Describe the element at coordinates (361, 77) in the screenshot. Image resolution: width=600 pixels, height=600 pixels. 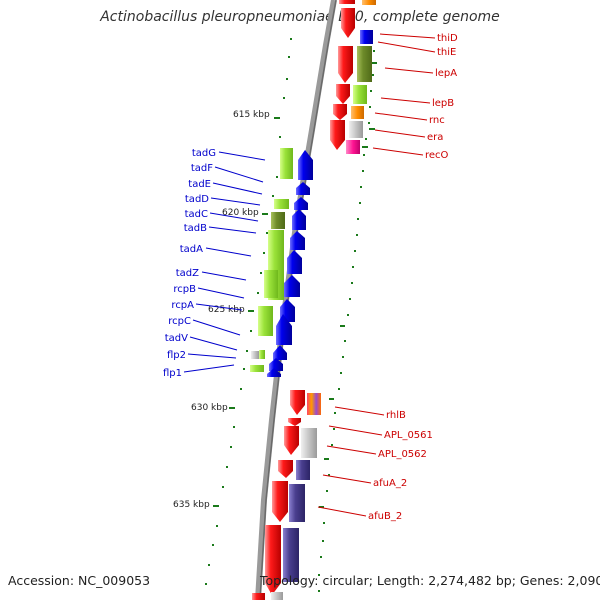
I see `top-function-bands` at that location.